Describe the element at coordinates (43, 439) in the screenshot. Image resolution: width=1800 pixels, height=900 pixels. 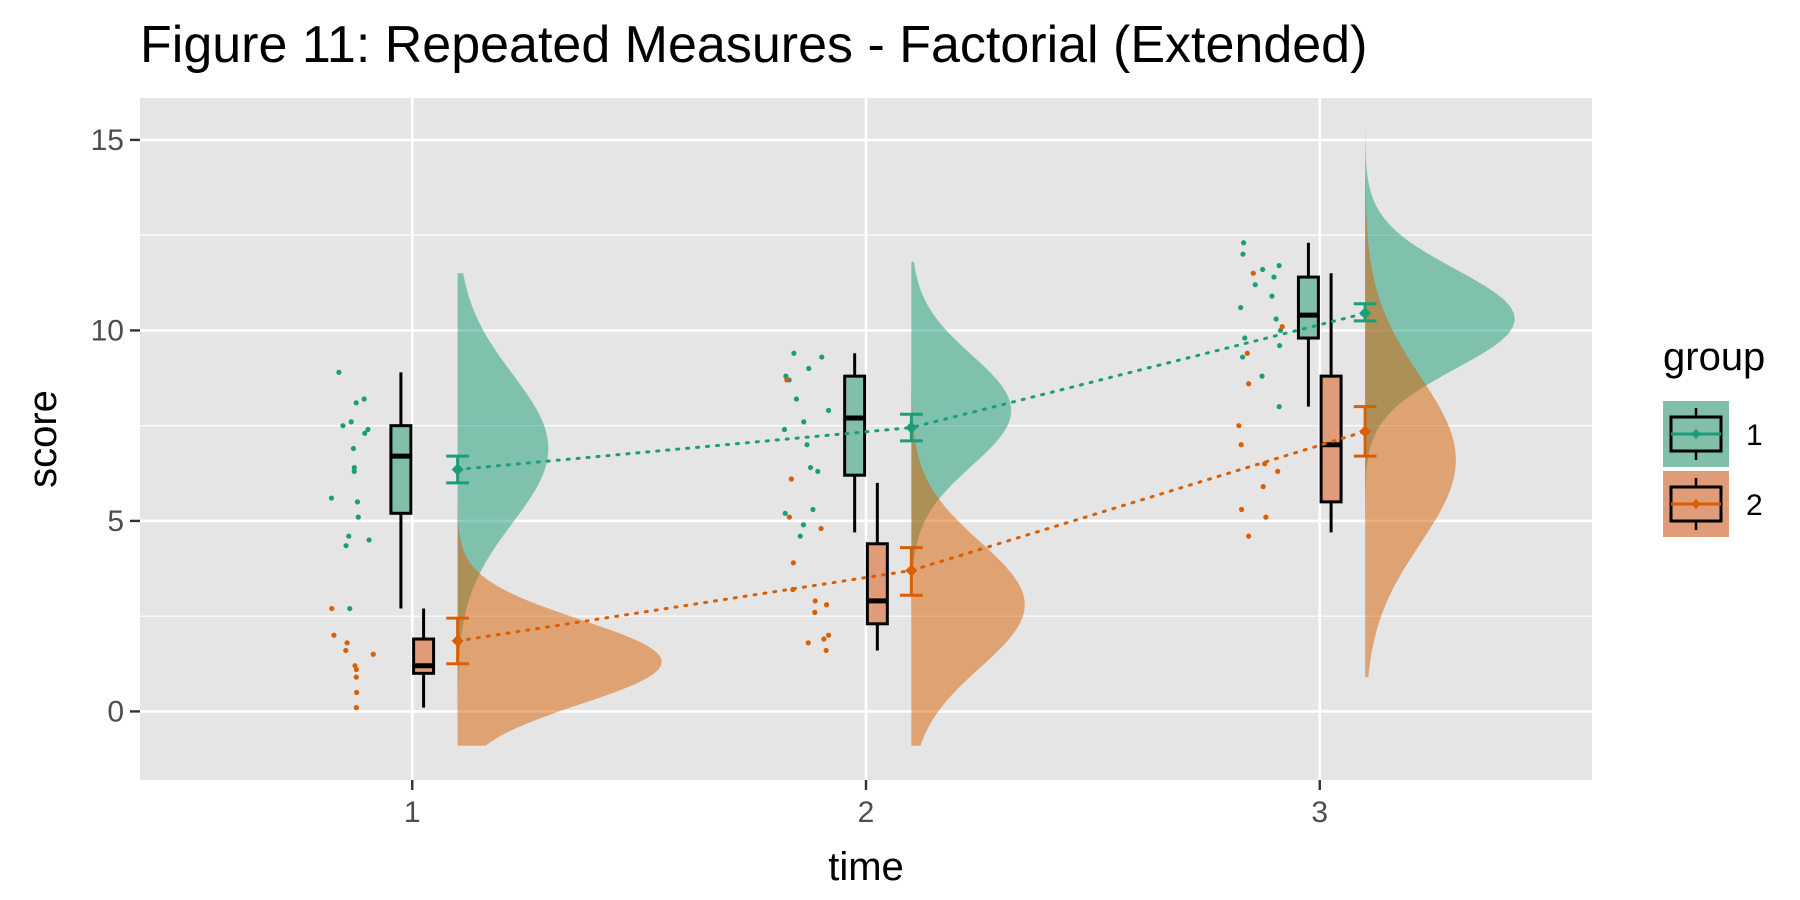
I see `y-axis-title: score` at that location.